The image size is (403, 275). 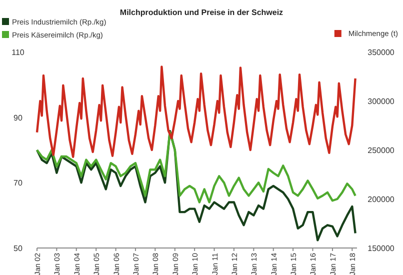 I want to click on y2-tick-label: 300000, so click(x=381, y=101).